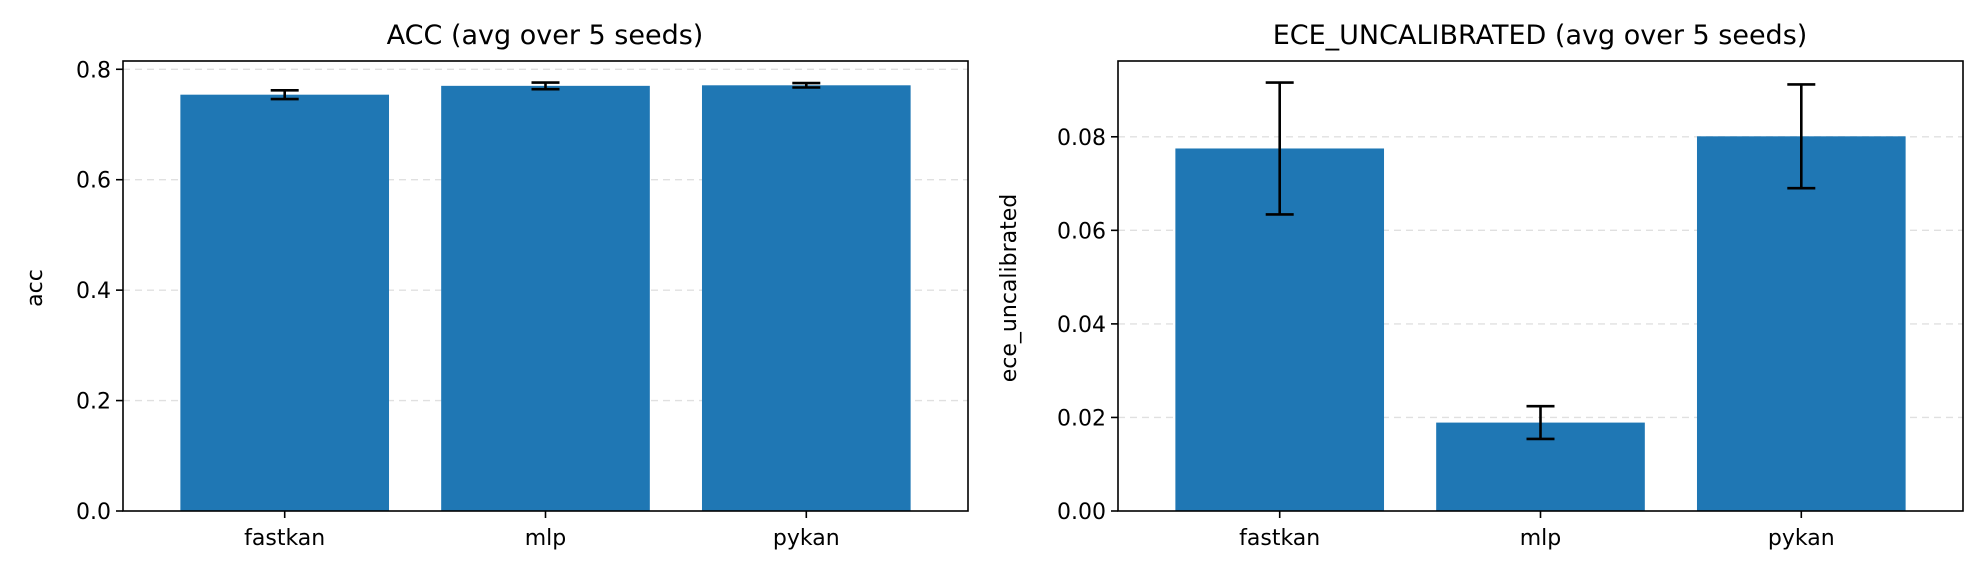 This screenshot has height=577, width=1980. What do you see at coordinates (546, 538) in the screenshot?
I see `acc-xtick-label: mlp` at bounding box center [546, 538].